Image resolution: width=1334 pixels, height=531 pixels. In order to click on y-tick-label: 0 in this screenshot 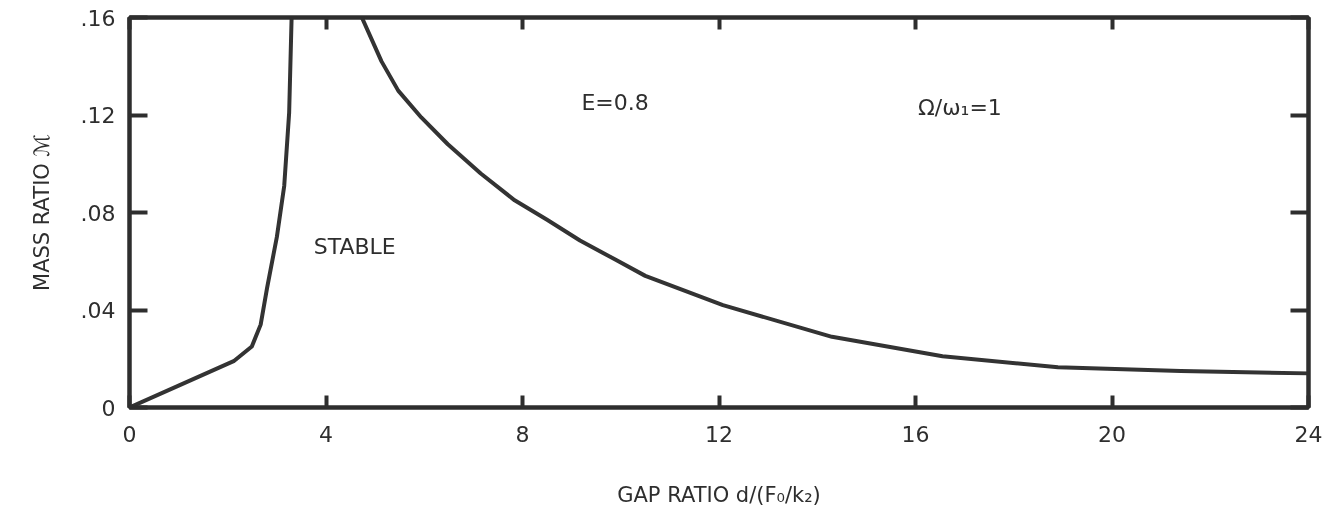, I will do `click(108, 408)`.